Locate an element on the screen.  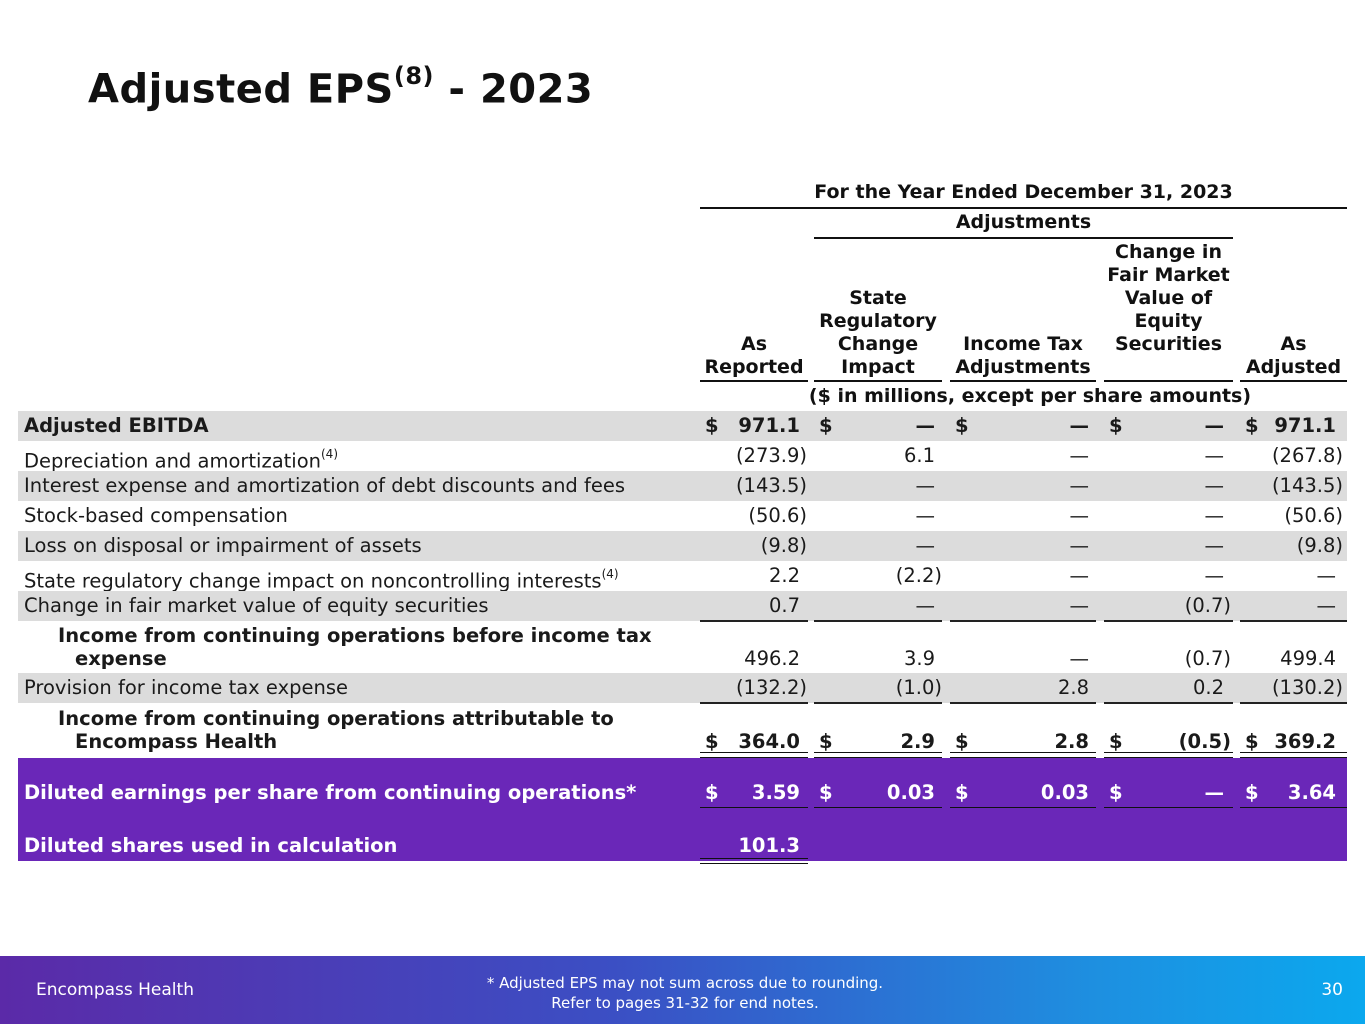
cell-as-reported: 2.2 is located at coordinates (784, 575).